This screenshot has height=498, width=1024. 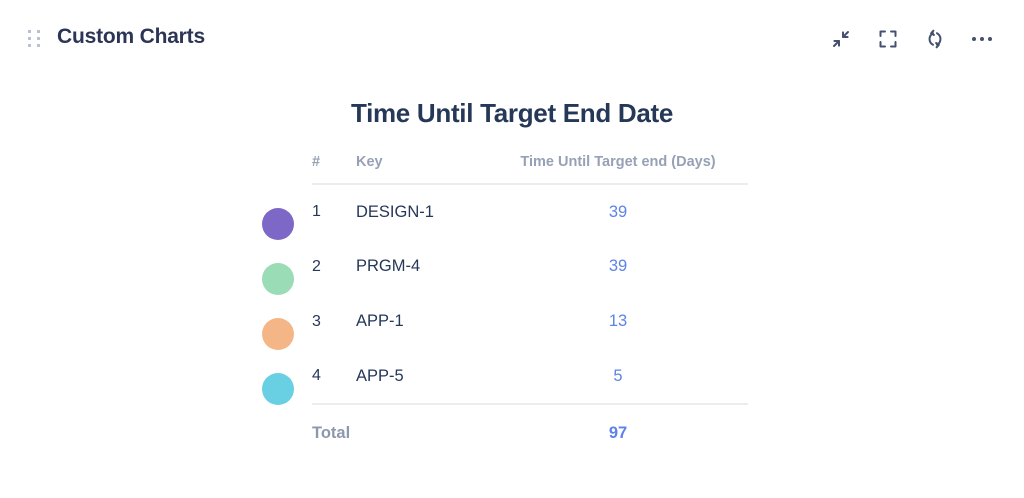 What do you see at coordinates (911, 39) in the screenshot?
I see `panel-header-actions` at bounding box center [911, 39].